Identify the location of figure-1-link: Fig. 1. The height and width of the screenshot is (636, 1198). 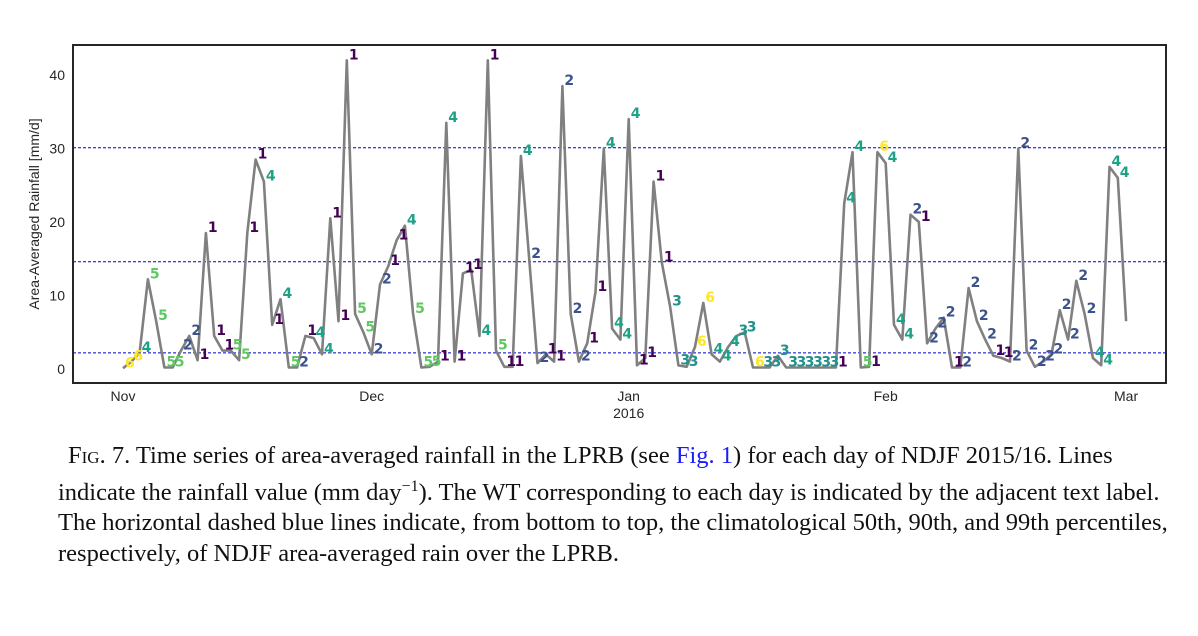
(704, 455).